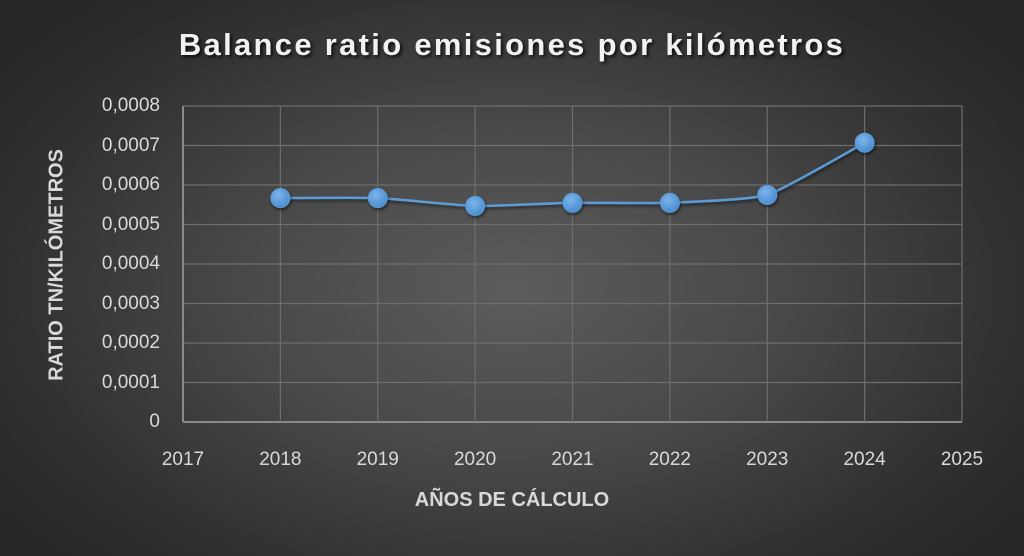 The width and height of the screenshot is (1024, 556). What do you see at coordinates (154, 421) in the screenshot?
I see `y-tick-label: 0` at bounding box center [154, 421].